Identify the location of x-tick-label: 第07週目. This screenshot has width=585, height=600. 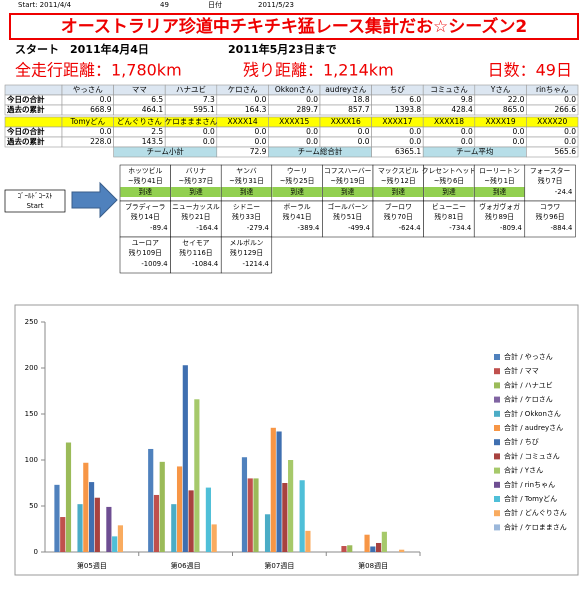
(279, 565).